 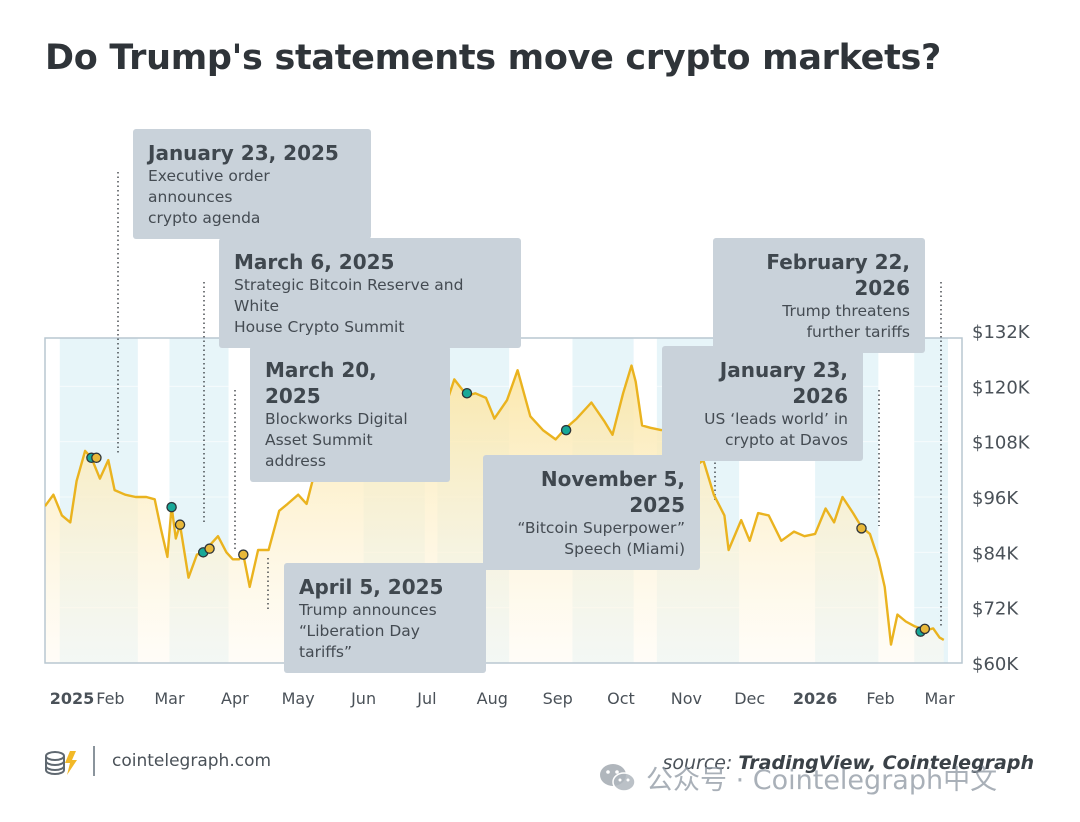 What do you see at coordinates (371, 587) in the screenshot?
I see `annotation-date: April 5, 2025` at bounding box center [371, 587].